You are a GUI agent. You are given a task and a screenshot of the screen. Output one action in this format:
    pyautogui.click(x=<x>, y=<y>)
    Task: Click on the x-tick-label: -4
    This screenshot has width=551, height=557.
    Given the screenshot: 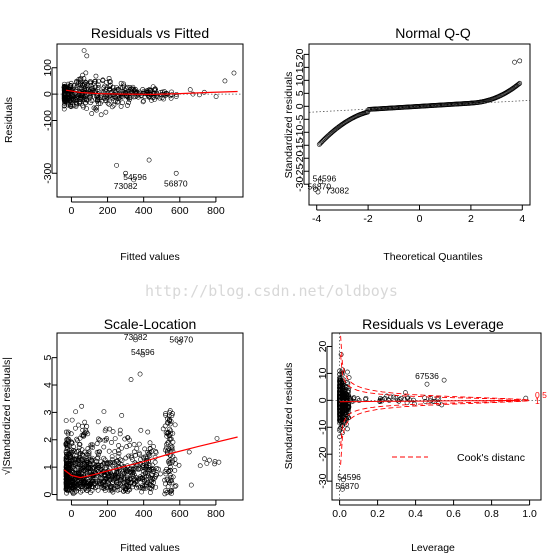 What is the action you would take?
    pyautogui.click(x=316, y=219)
    